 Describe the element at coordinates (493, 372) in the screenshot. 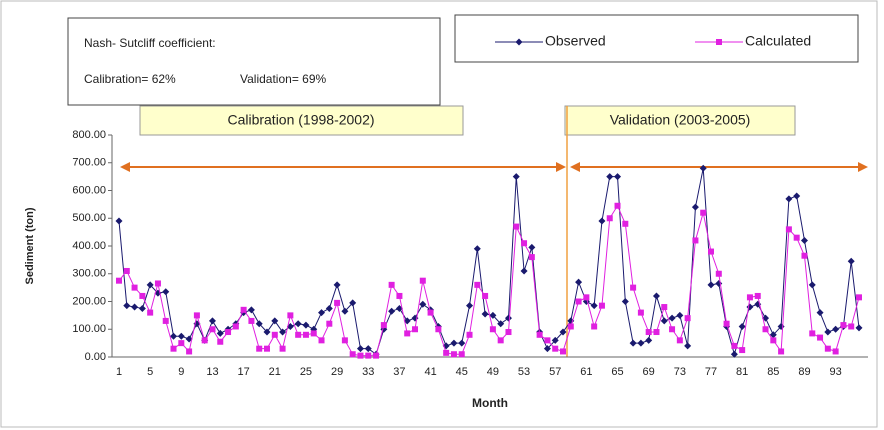

I see `x-tick-label: 49` at that location.